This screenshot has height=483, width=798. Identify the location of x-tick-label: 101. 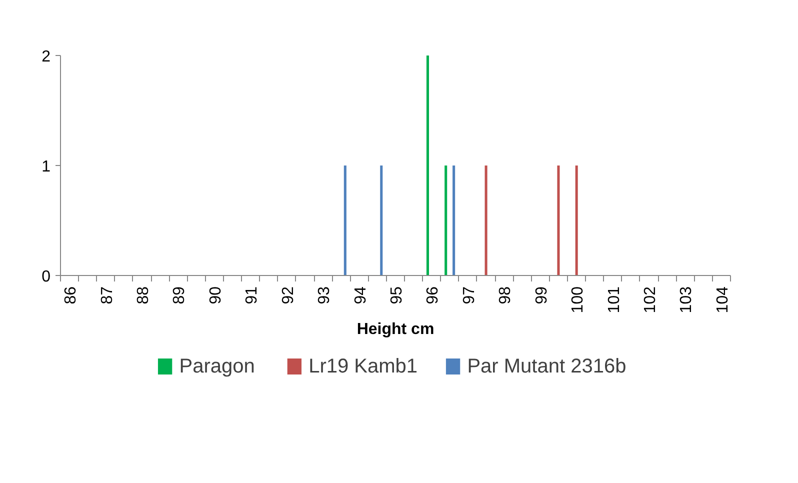
(614, 300).